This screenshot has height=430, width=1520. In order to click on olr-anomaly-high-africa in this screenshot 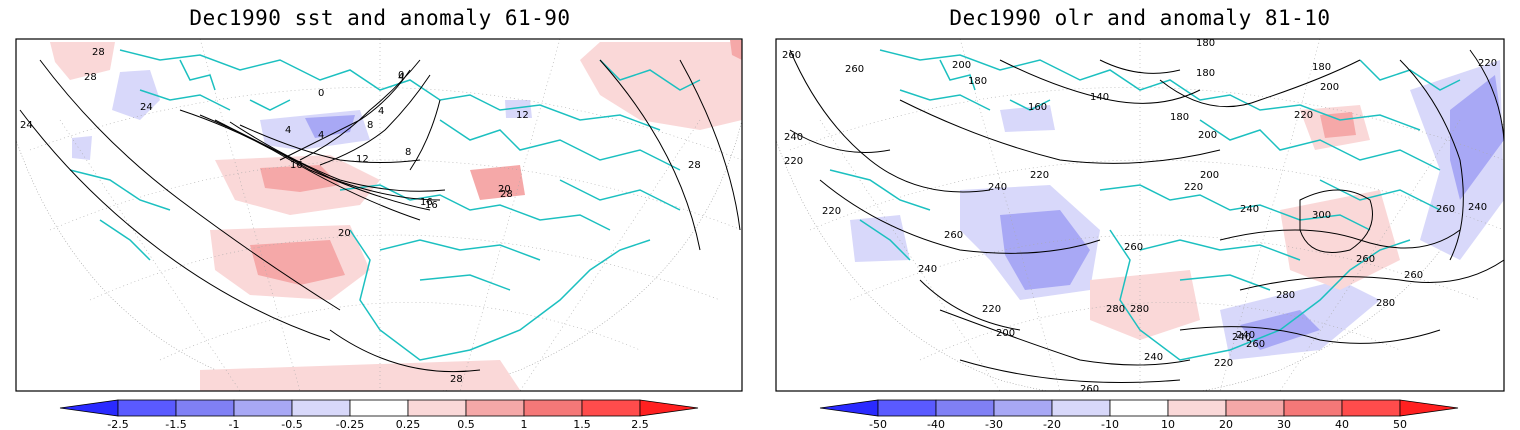, I will do `click(1145, 305)`.